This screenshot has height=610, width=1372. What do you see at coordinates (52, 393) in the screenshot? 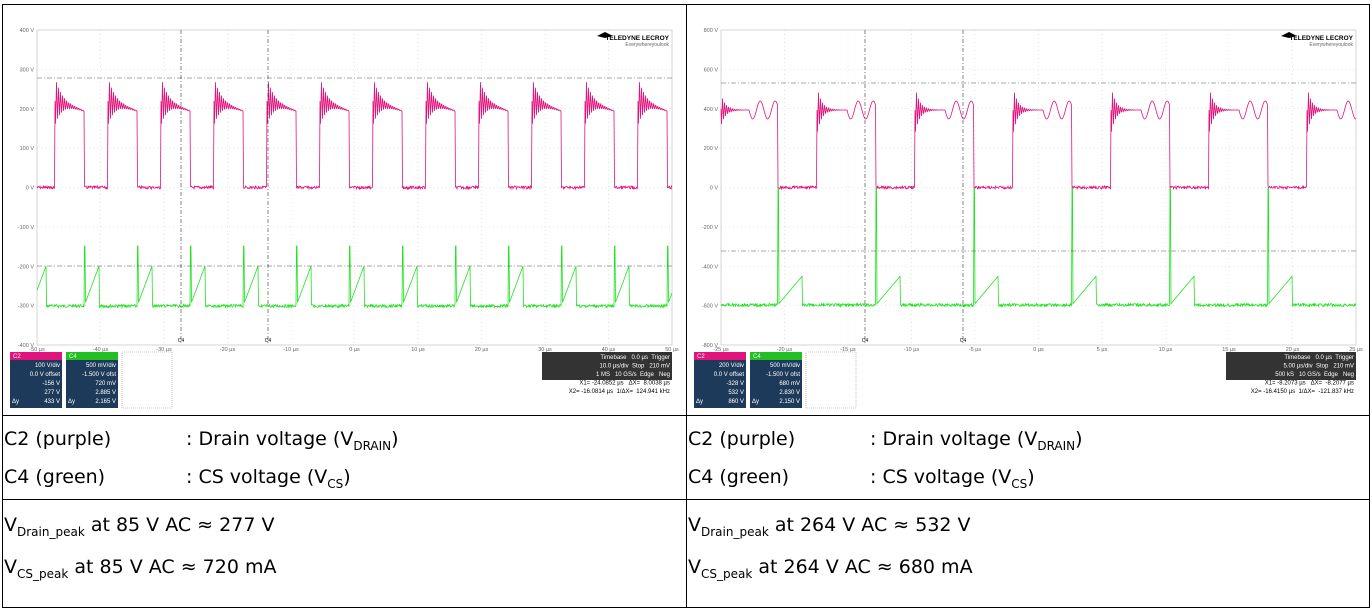
I see `channel-value: 277 V` at bounding box center [52, 393].